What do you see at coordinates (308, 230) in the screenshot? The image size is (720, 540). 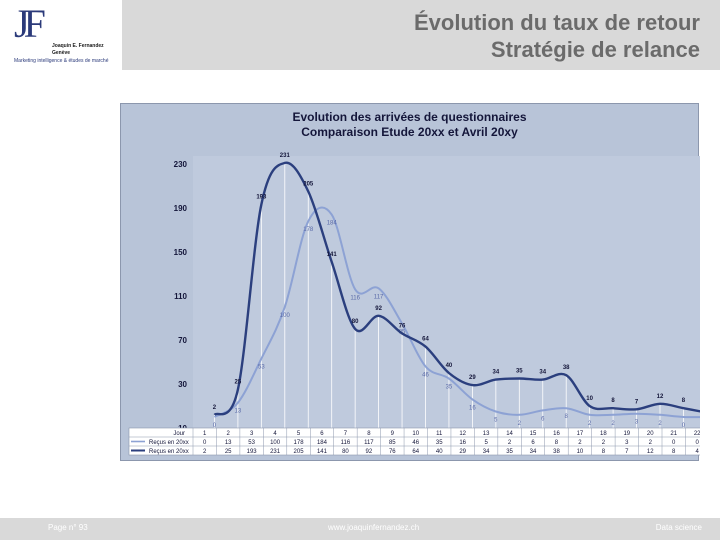 I see `data-label-series-1: 178` at bounding box center [308, 230].